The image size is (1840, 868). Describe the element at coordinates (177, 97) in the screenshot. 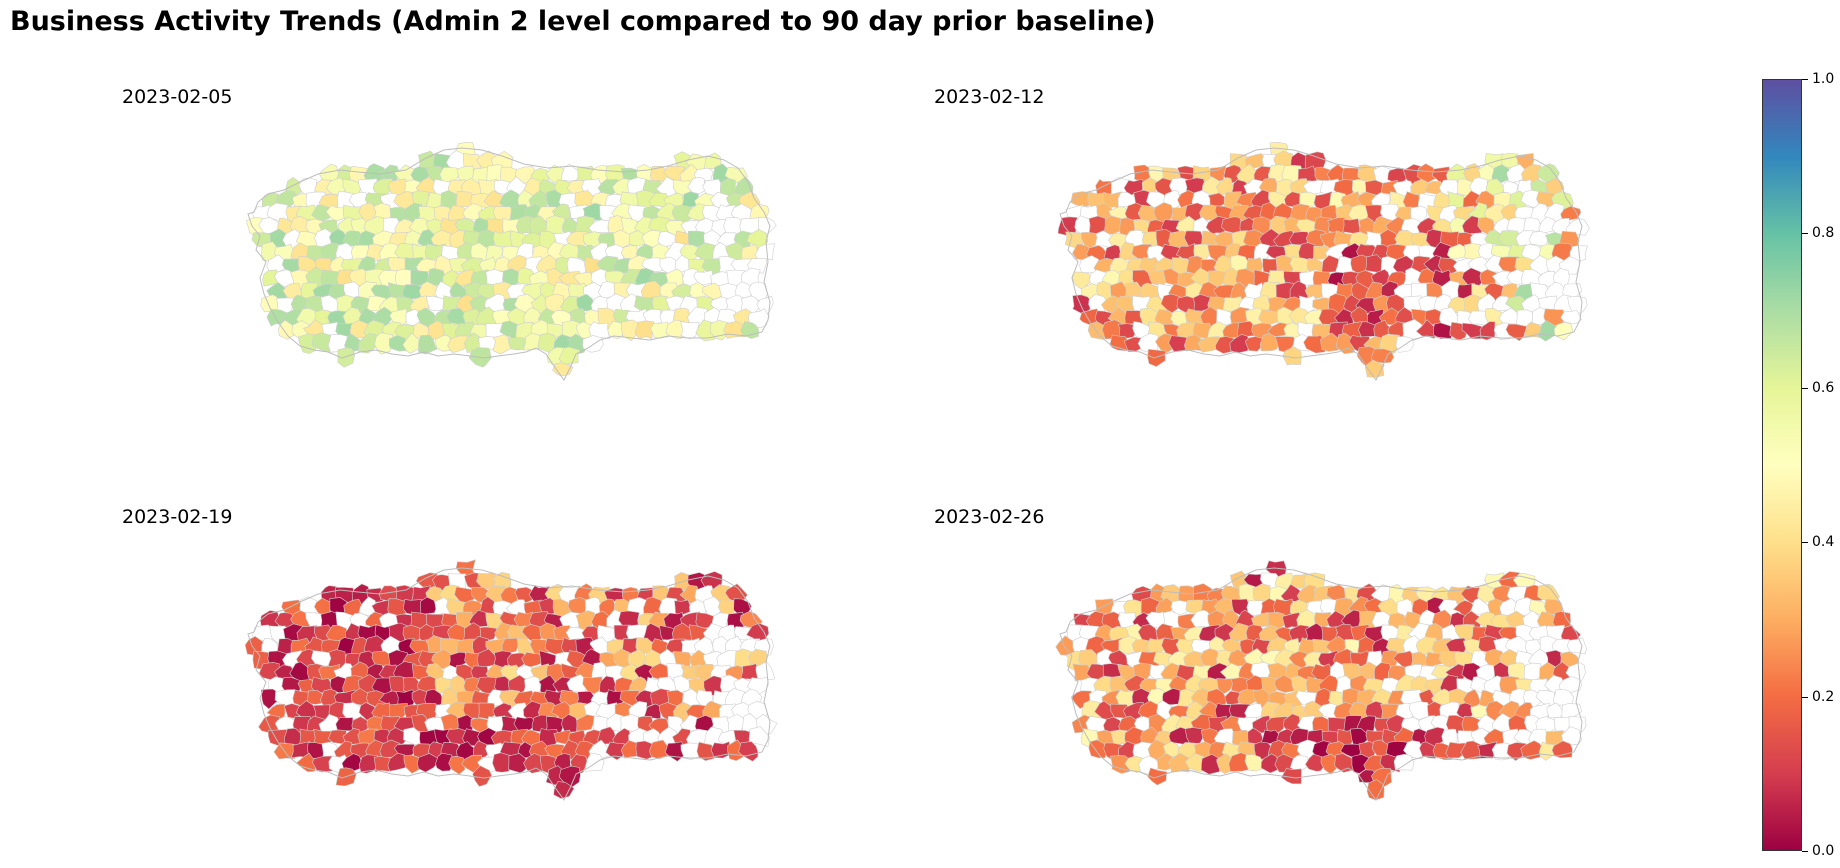

I see `panel-date-1: 2023-02-05` at that location.